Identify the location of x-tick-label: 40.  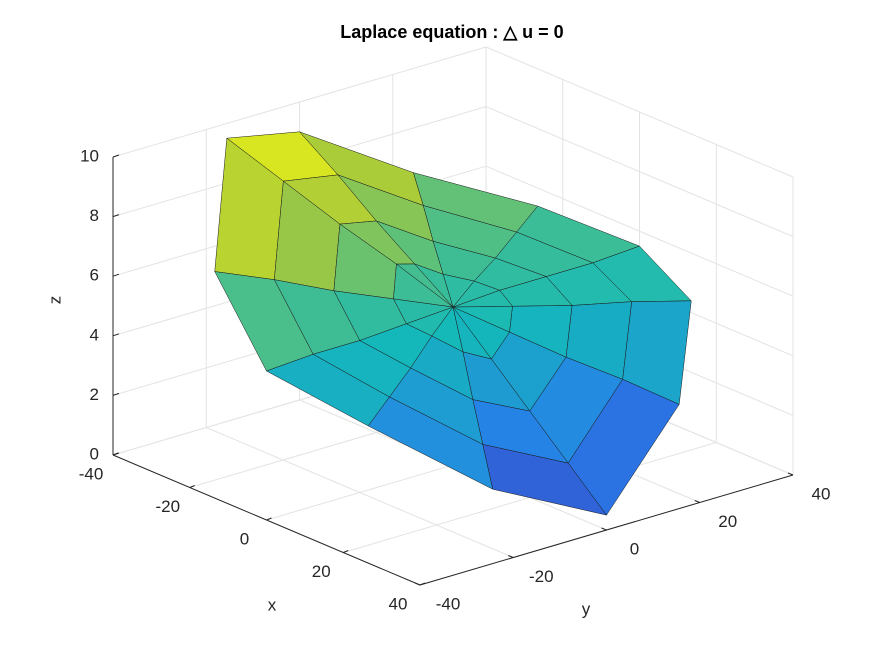
(398, 603).